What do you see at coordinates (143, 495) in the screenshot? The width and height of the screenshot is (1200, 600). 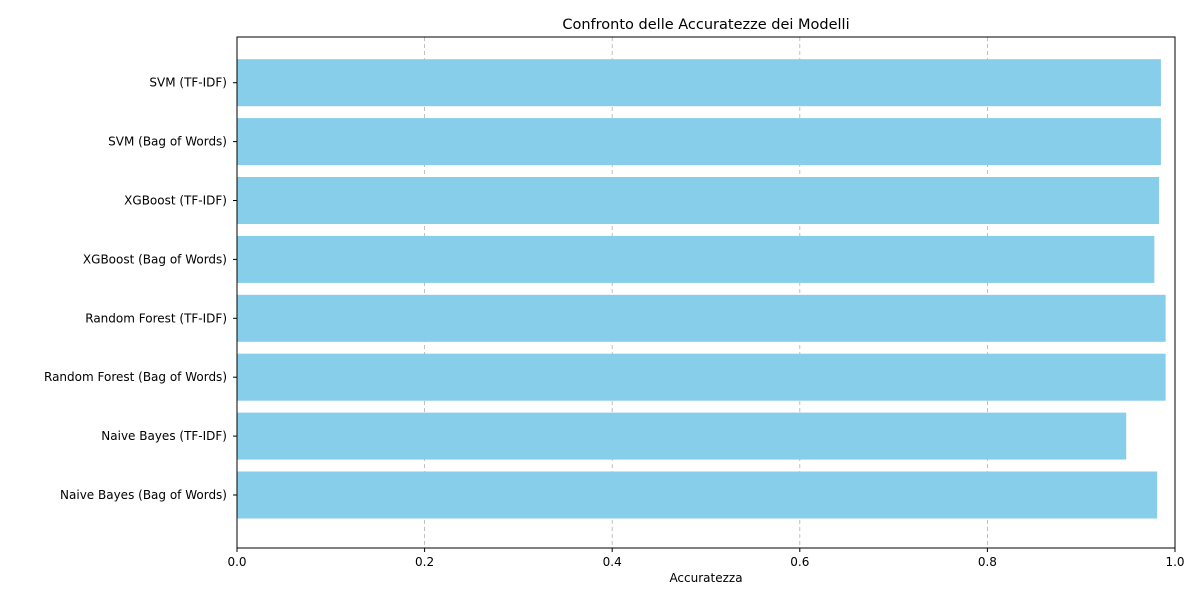 I see `y-tick-label: Naive Bayes (Bag of Words)` at bounding box center [143, 495].